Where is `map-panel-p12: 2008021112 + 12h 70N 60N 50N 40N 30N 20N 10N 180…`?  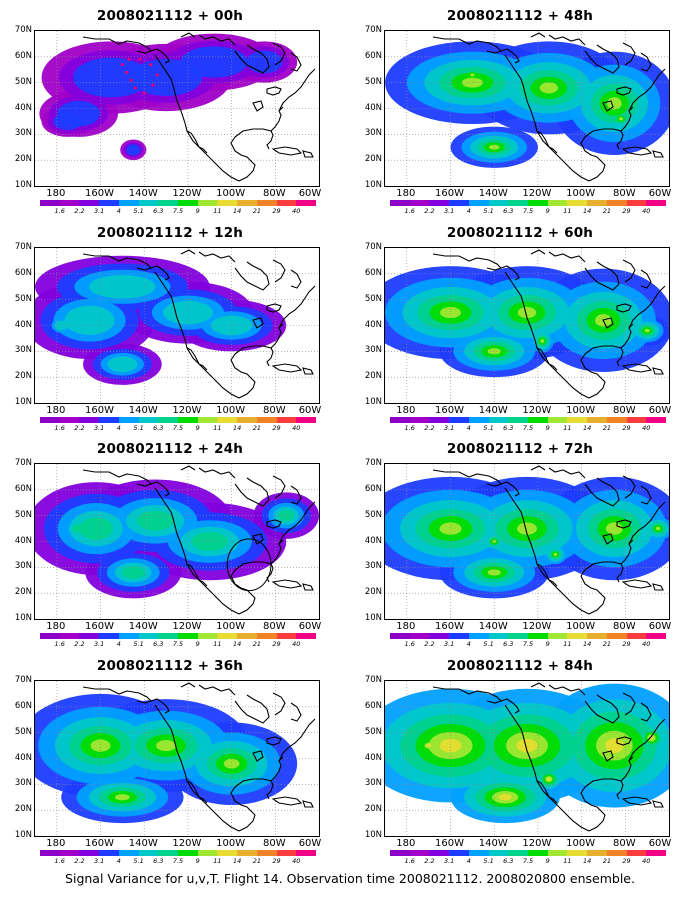 map-panel-p12: 2008021112 + 12h 70N 60N 50N 40N 30N 20N 10N 180… is located at coordinates (170, 324).